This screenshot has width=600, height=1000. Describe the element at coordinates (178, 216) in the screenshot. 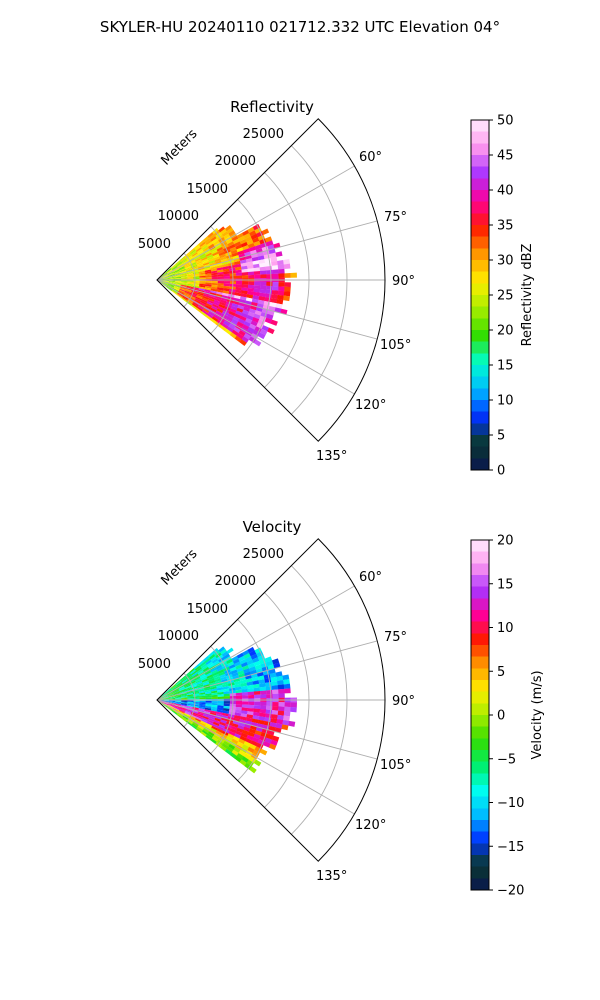

I see `range-tick-10000: 10000` at that location.